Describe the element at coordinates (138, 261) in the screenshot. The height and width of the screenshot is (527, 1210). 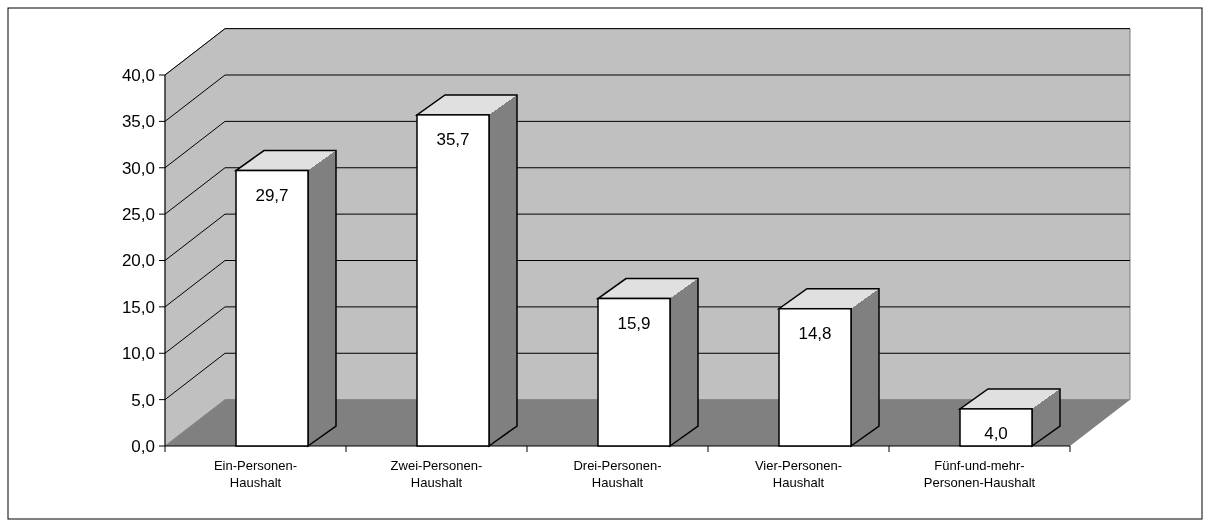
I see `y-tick-label: 20,0` at that location.